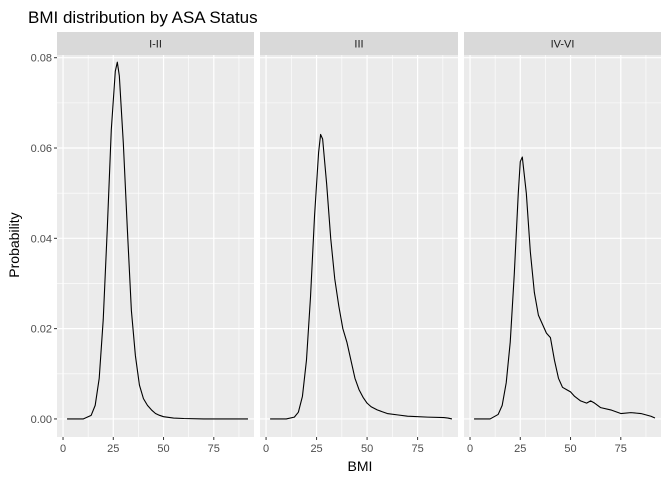 Image resolution: width=672 pixels, height=480 pixels. What do you see at coordinates (41, 239) in the screenshot?
I see `y-tick-label: 0.04` at bounding box center [41, 239].